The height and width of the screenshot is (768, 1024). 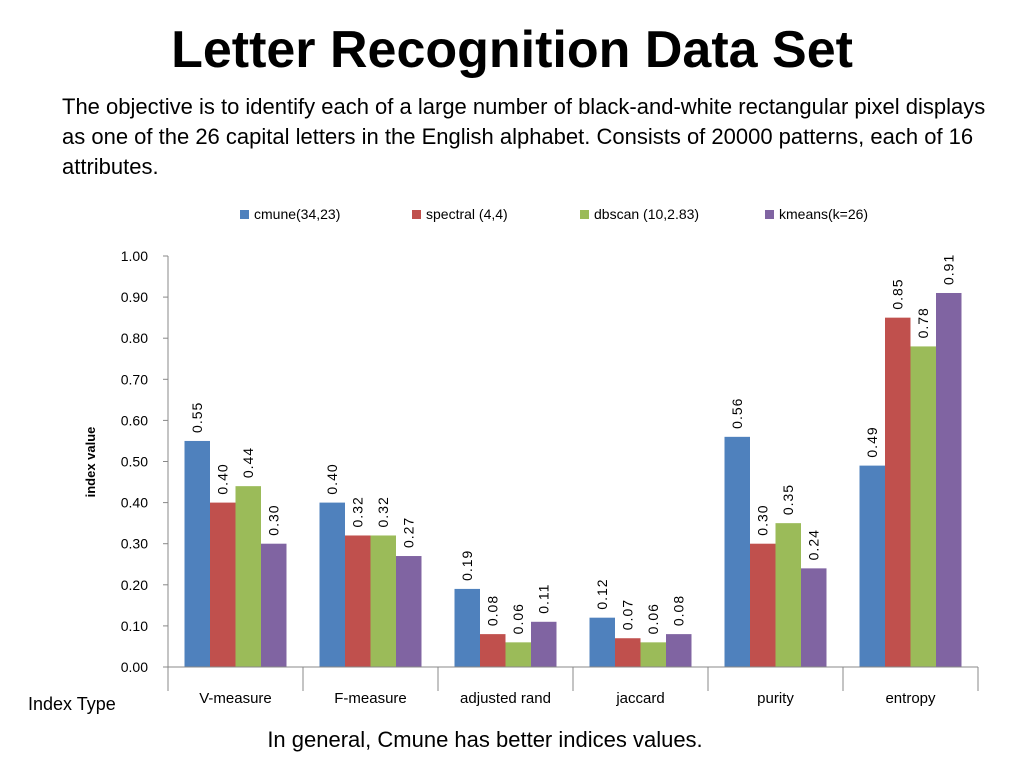 I want to click on y-tick-label: 0.00, so click(x=134, y=667).